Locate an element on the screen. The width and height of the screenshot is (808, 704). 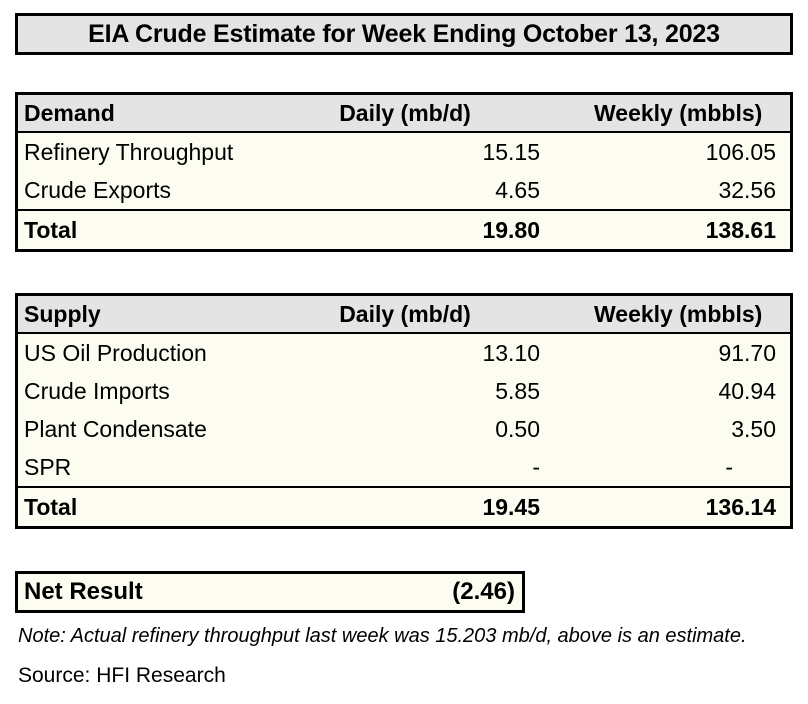
cell-daily: 13.10 is located at coordinates (511, 353).